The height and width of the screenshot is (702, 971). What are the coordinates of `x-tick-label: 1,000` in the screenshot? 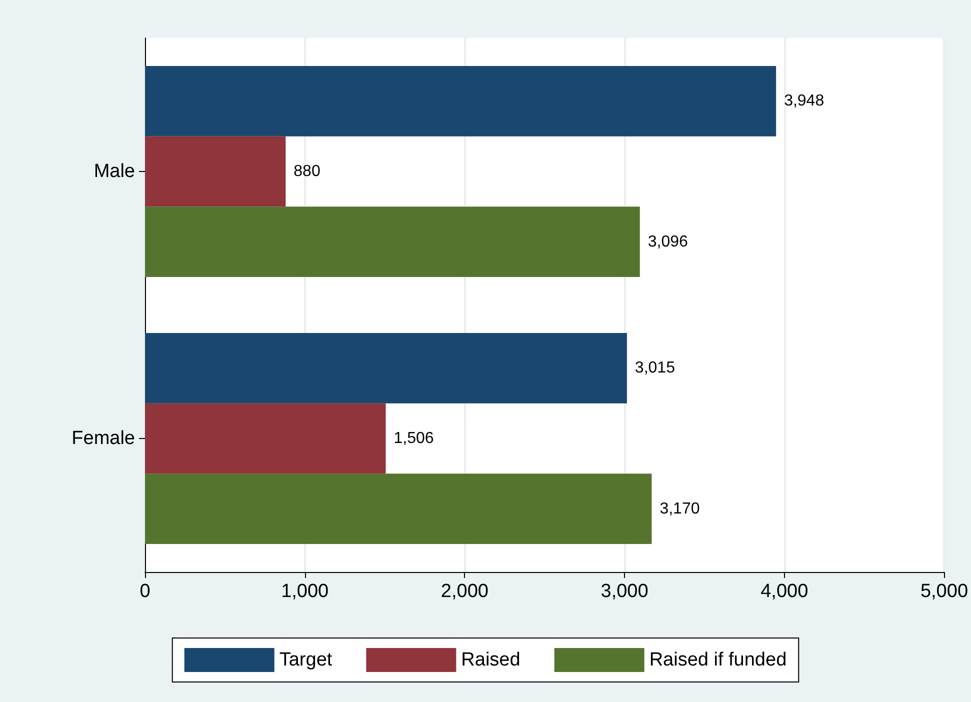 It's located at (305, 591).